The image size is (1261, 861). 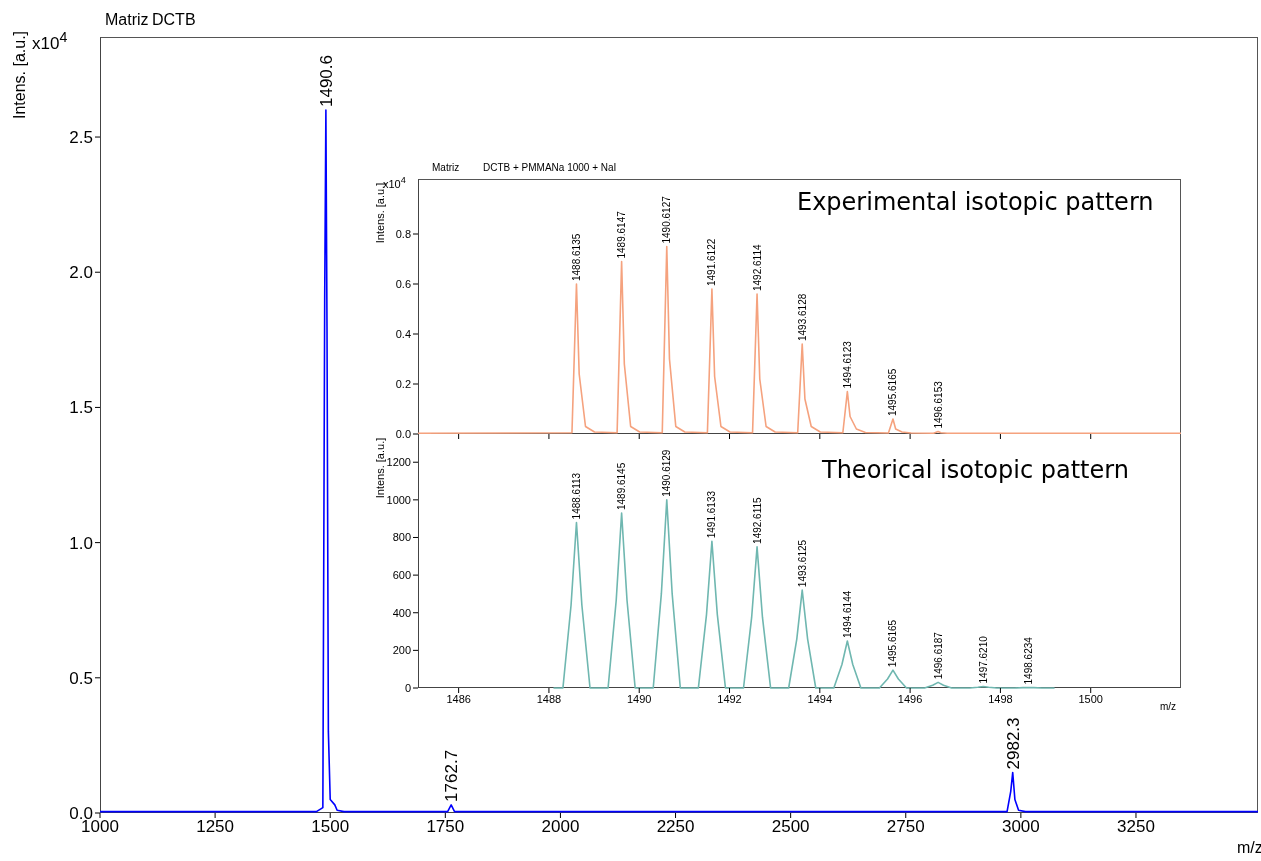 I want to click on x-tick-label: 1250, so click(x=215, y=827).